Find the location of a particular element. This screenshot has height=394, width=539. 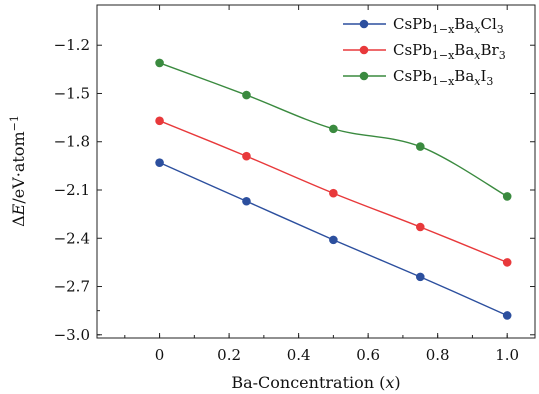

legend: CsPb1−xBaxCl3 CsPb1−xBaxBr3 CsPb1−xBaxI3 is located at coordinates (424, 51).